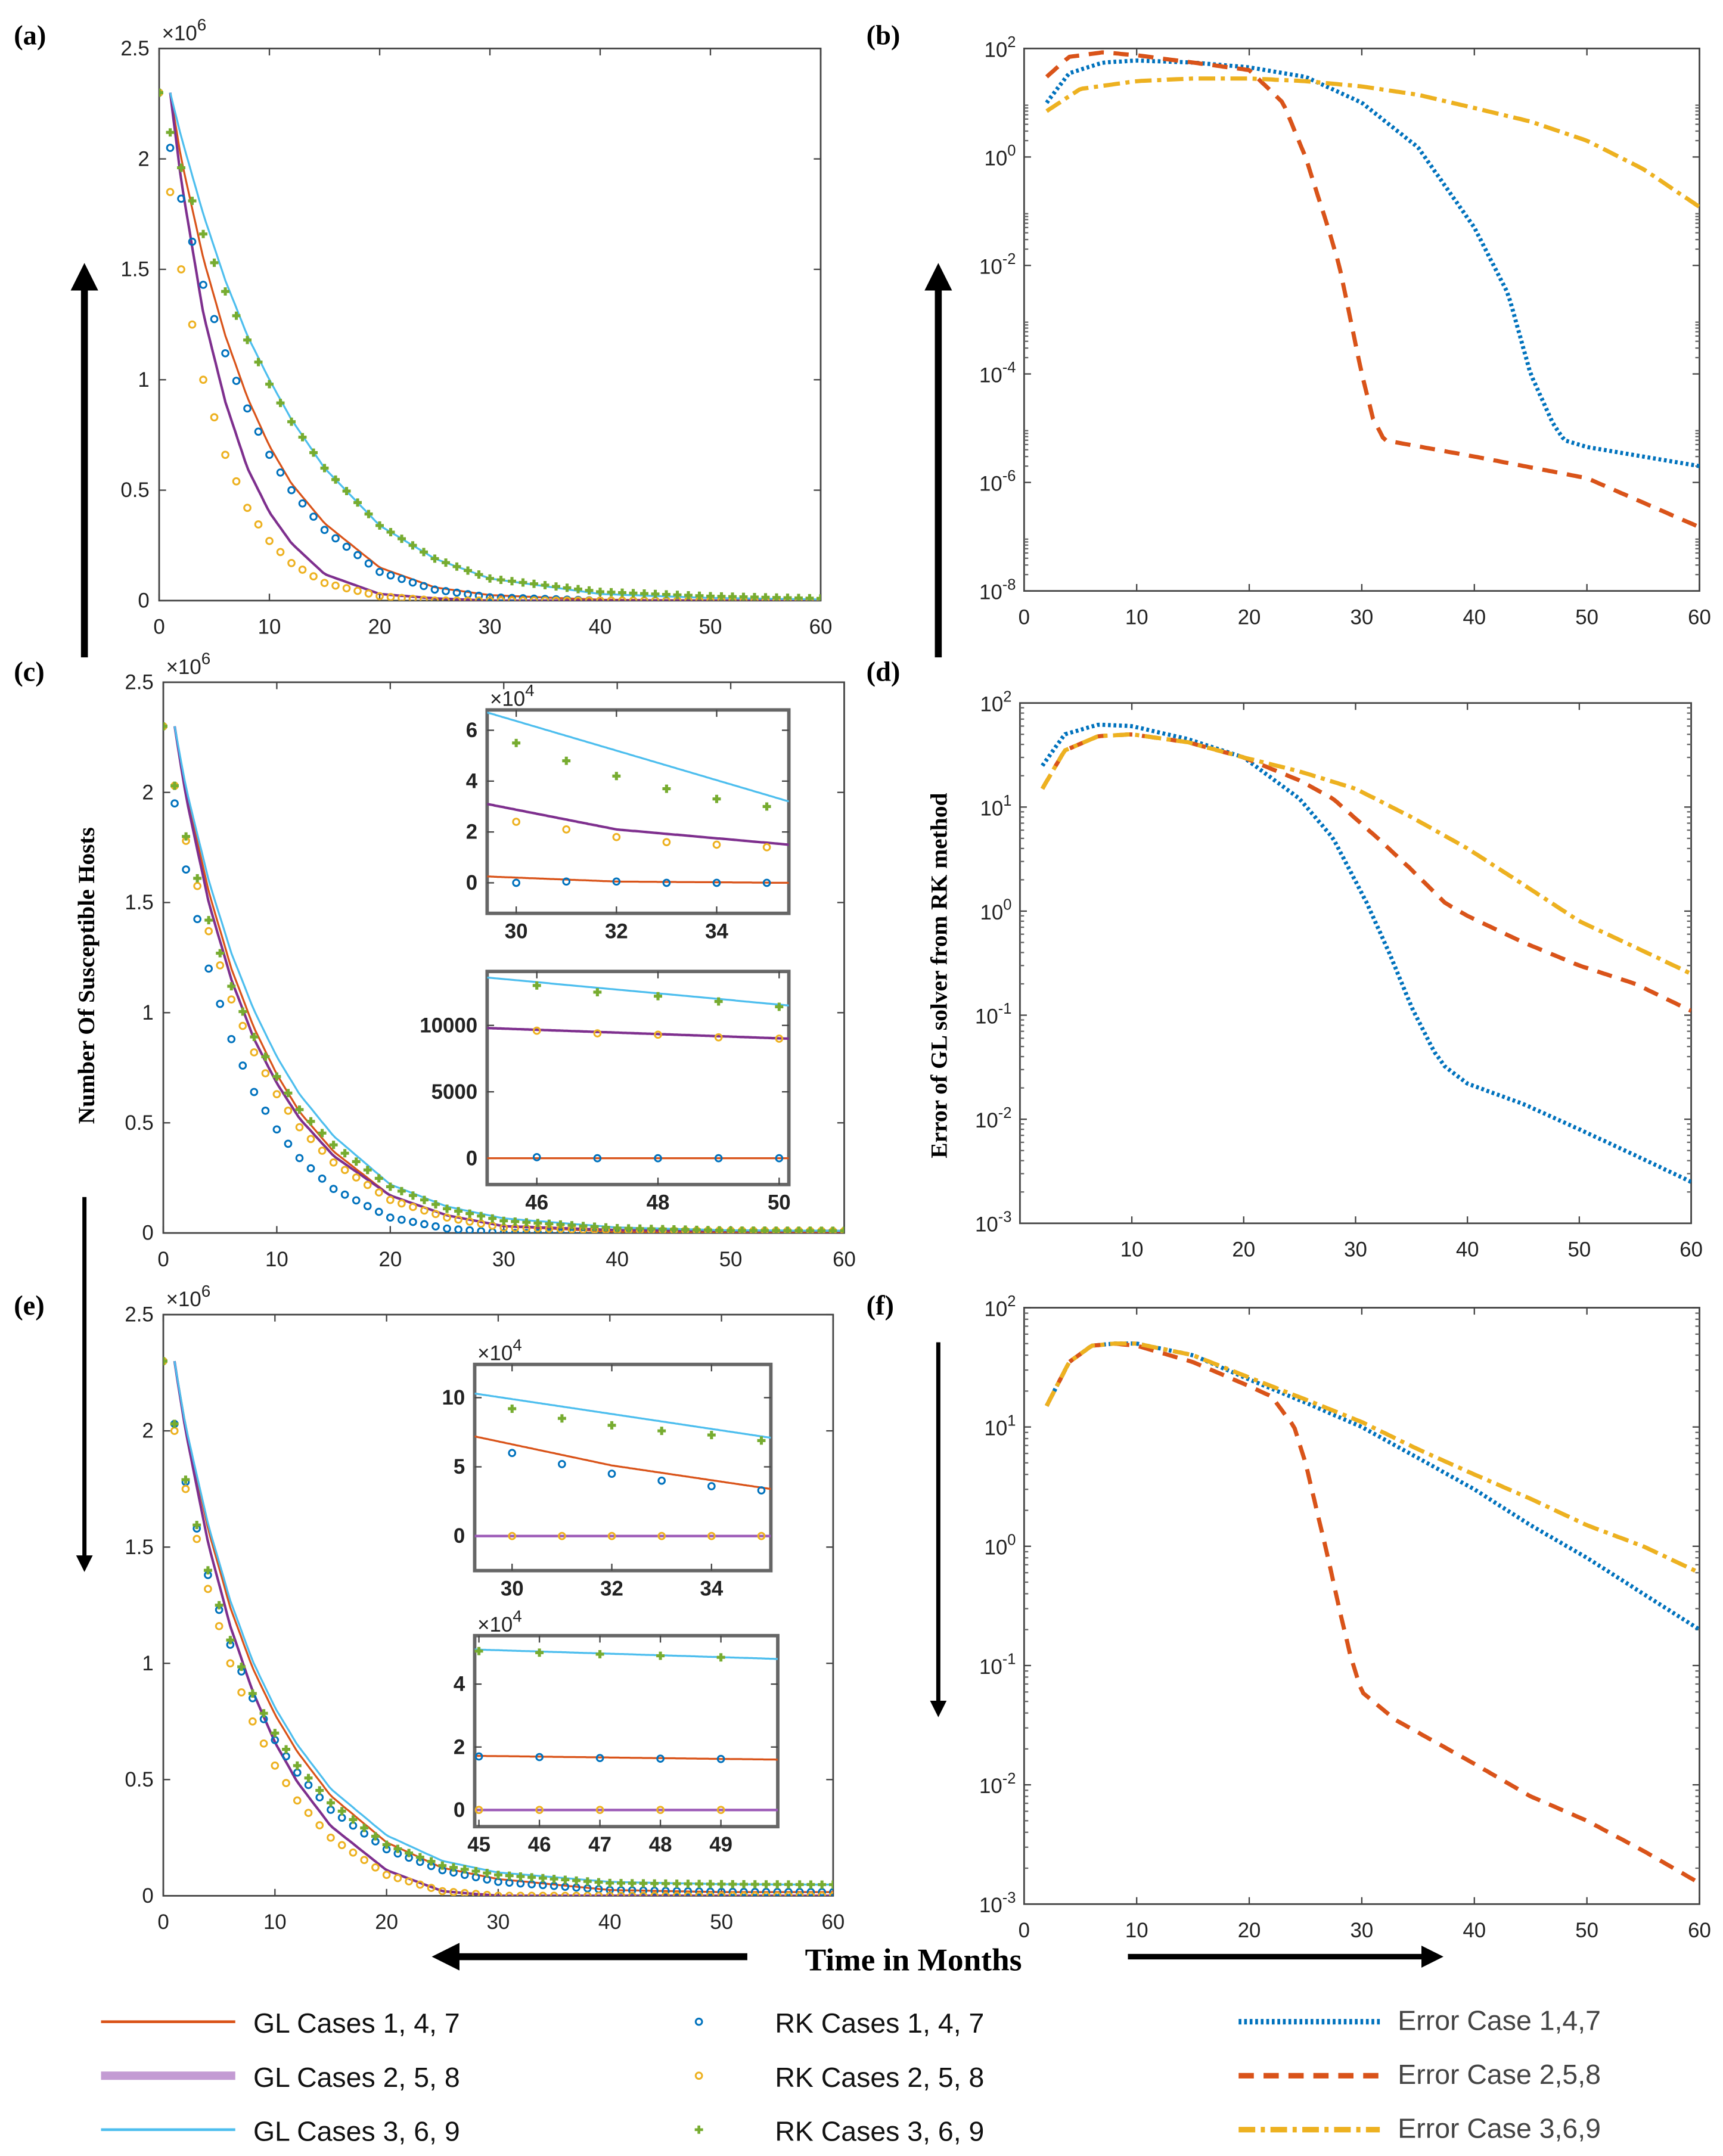 The height and width of the screenshot is (2156, 1723). I want to click on x-tick-label: 40, so click(610, 1922).